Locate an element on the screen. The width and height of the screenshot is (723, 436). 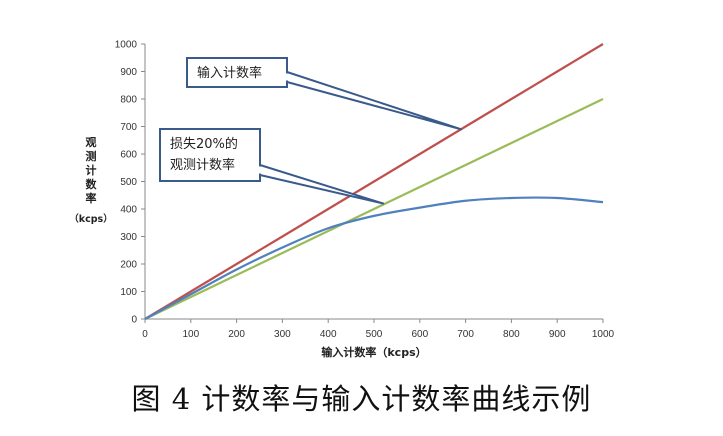
y-tick-label: 800 is located at coordinates (128, 100).